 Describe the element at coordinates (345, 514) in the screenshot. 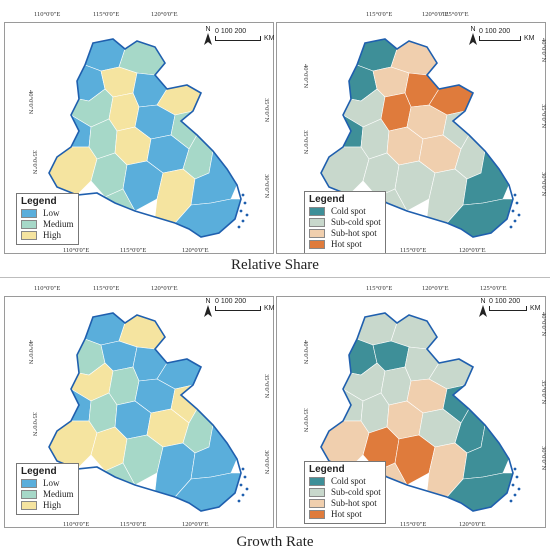

I see `legend-item-hot: Hot spot` at that location.